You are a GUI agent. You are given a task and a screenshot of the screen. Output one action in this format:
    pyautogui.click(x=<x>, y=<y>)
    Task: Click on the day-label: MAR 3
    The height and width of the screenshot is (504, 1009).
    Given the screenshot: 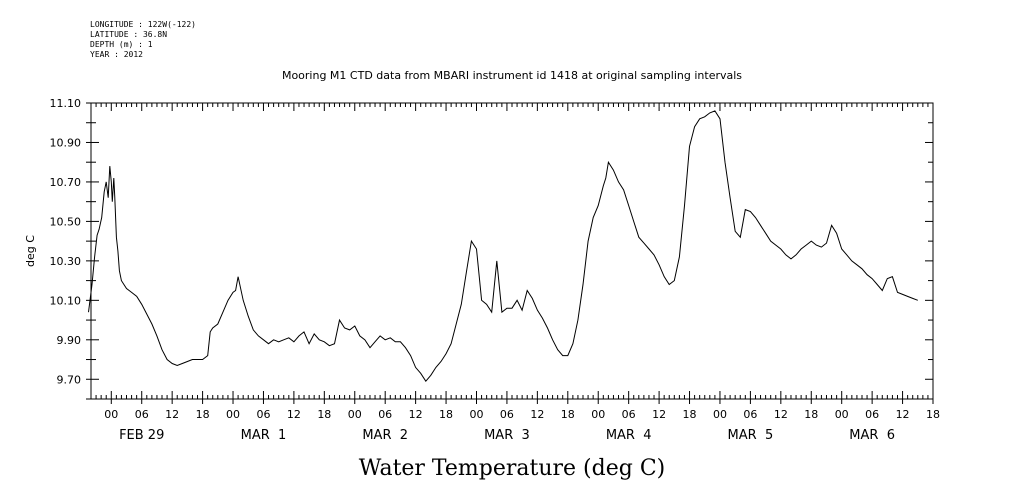 What is the action you would take?
    pyautogui.click(x=507, y=435)
    